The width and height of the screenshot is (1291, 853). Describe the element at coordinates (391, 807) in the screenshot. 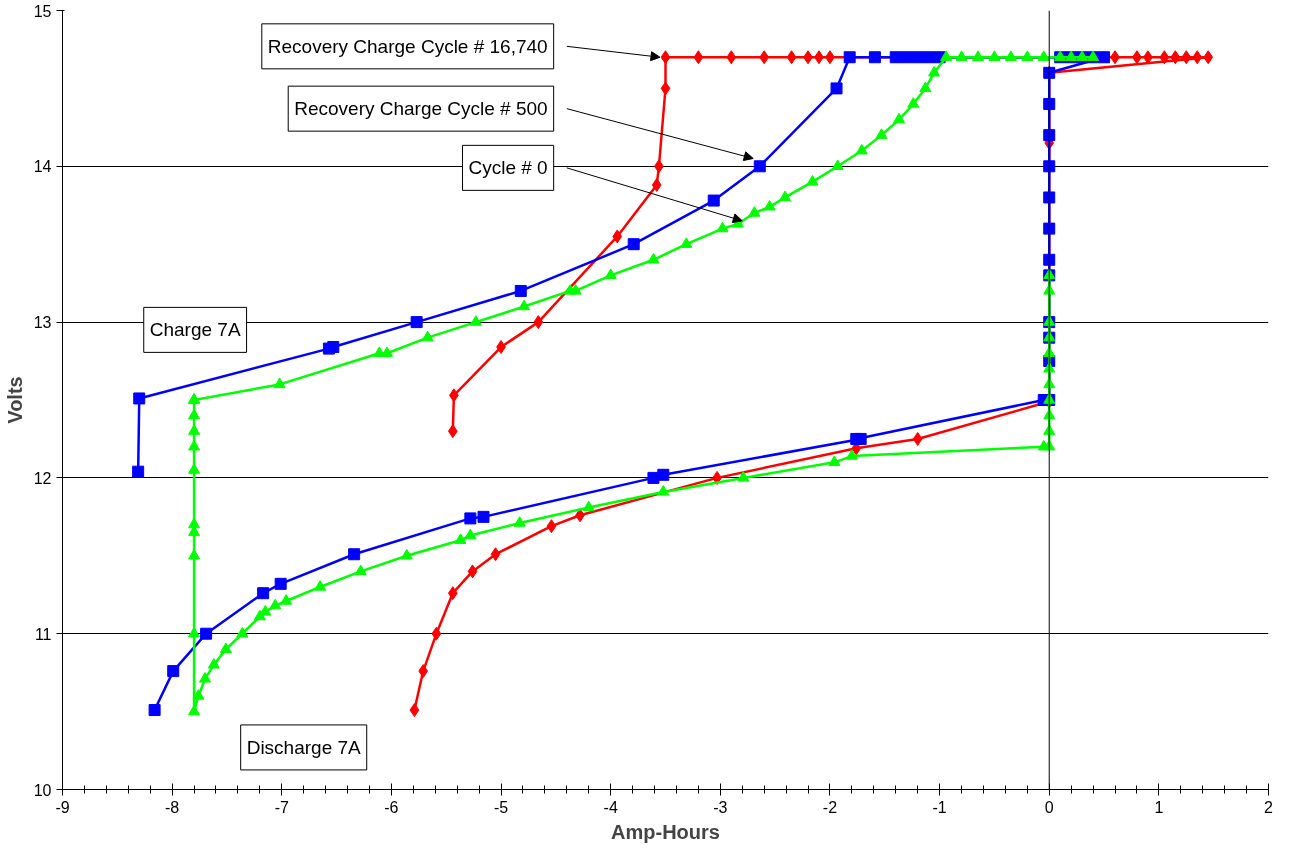

I see `x-tick-label: -6` at that location.